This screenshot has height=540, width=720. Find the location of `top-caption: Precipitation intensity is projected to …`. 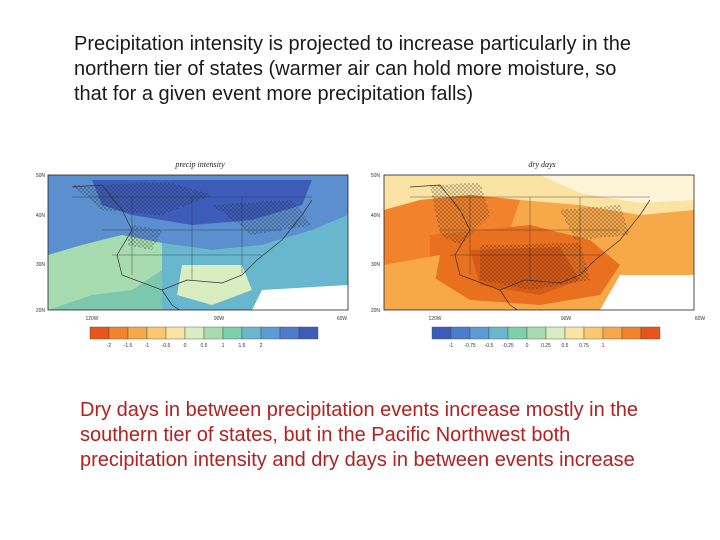

top-caption: Precipitation intensity is projected to … is located at coordinates (352, 69).